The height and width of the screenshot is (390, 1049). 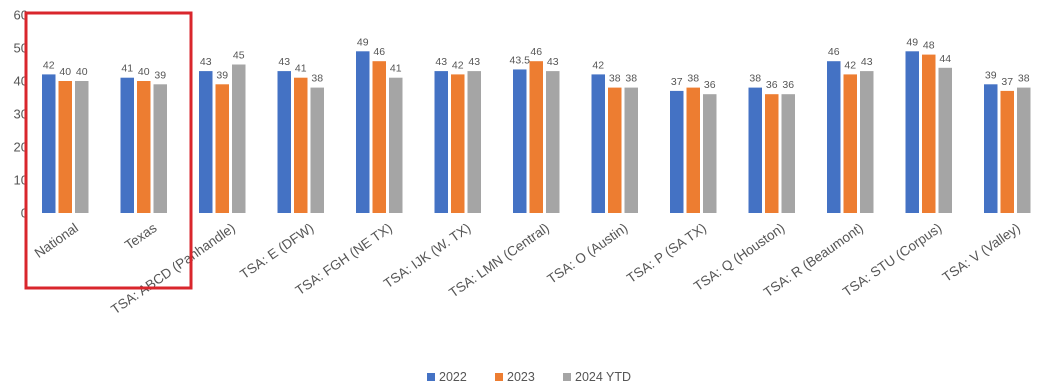 I want to click on bar-tsa-abcd-panhandle-2022, so click(x=206, y=142).